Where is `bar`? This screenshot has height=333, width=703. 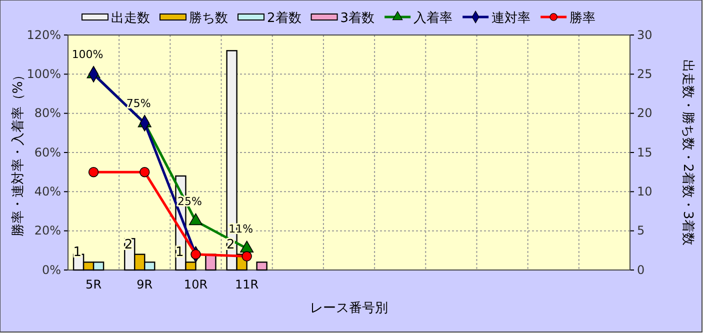
bar is located at coordinates (262, 266).